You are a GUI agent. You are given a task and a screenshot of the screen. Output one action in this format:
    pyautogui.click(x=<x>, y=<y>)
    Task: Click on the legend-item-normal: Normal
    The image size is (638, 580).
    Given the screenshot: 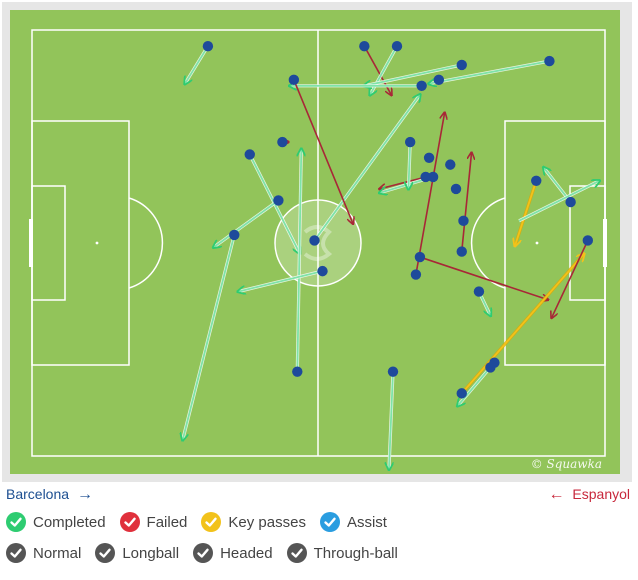 What is the action you would take?
    pyautogui.click(x=43, y=553)
    